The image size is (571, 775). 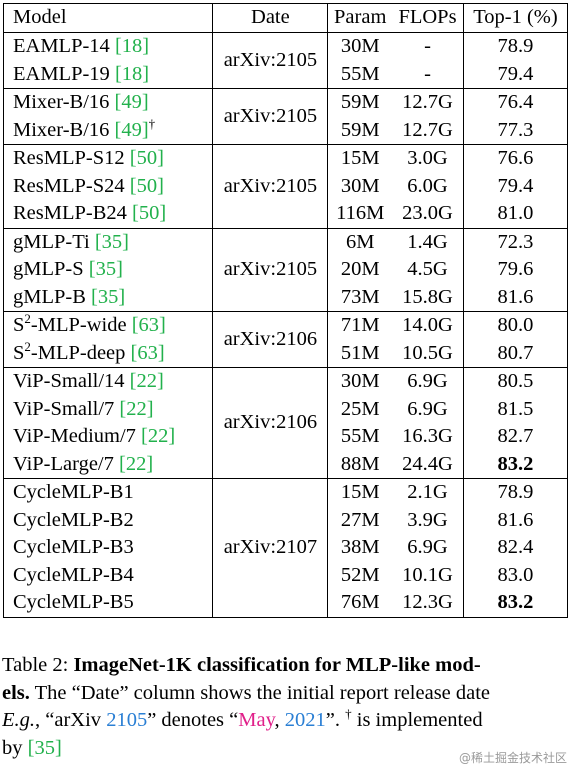 What do you see at coordinates (515, 18) in the screenshot?
I see `header-top1: Top-1 (%)` at bounding box center [515, 18].